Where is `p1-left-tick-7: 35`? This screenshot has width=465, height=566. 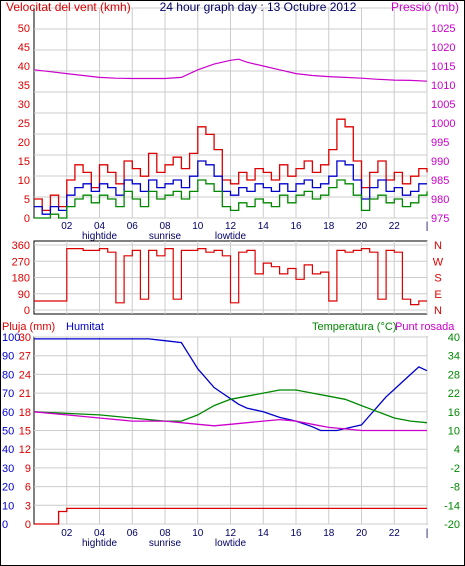
p1-left-tick-7: 35 is located at coordinates (24, 86).